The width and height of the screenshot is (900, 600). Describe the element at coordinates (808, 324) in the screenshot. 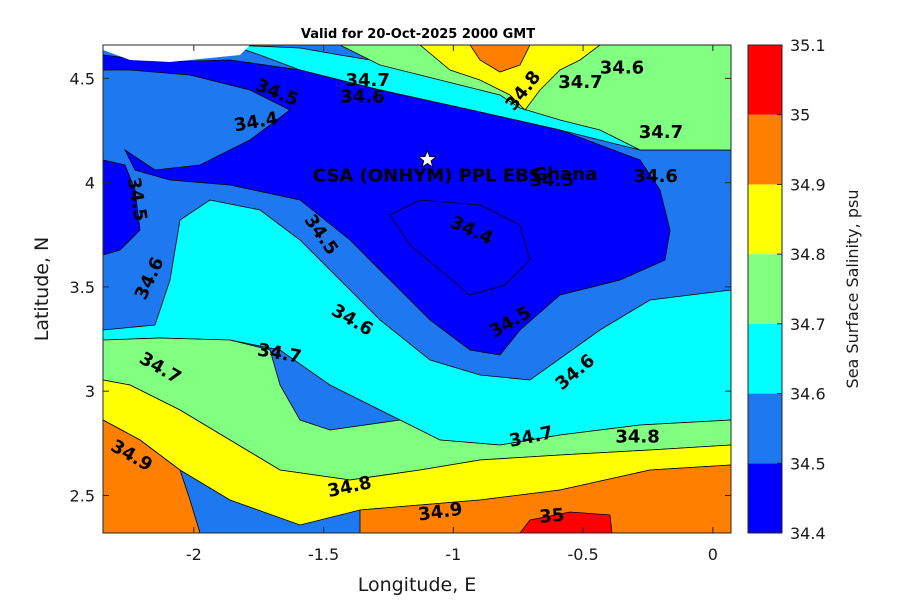

I see `colorbar-tick-label: 34.7` at that location.